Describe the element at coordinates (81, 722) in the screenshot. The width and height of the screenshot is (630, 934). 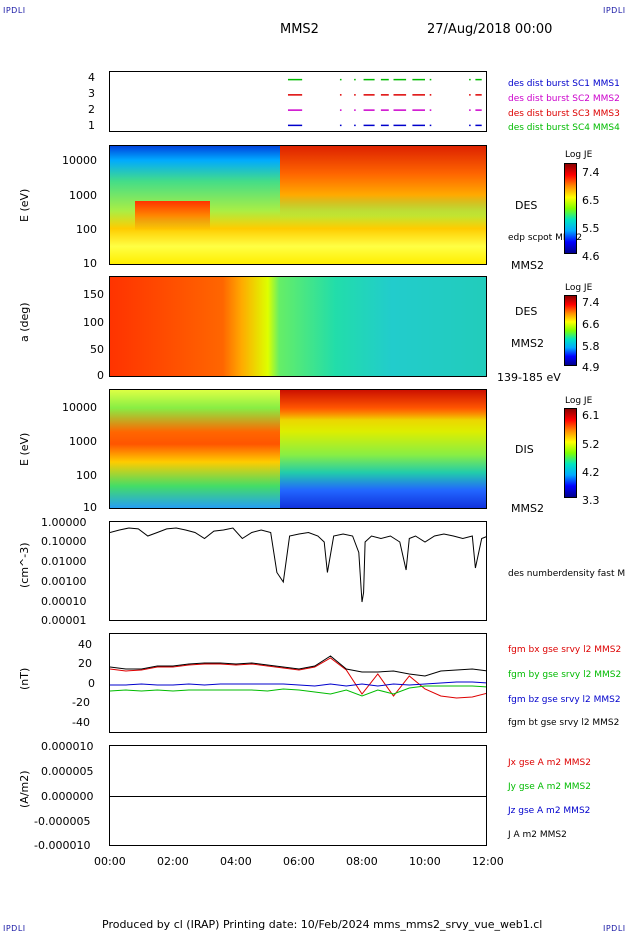
I see `bfield-ytick: -40` at that location.